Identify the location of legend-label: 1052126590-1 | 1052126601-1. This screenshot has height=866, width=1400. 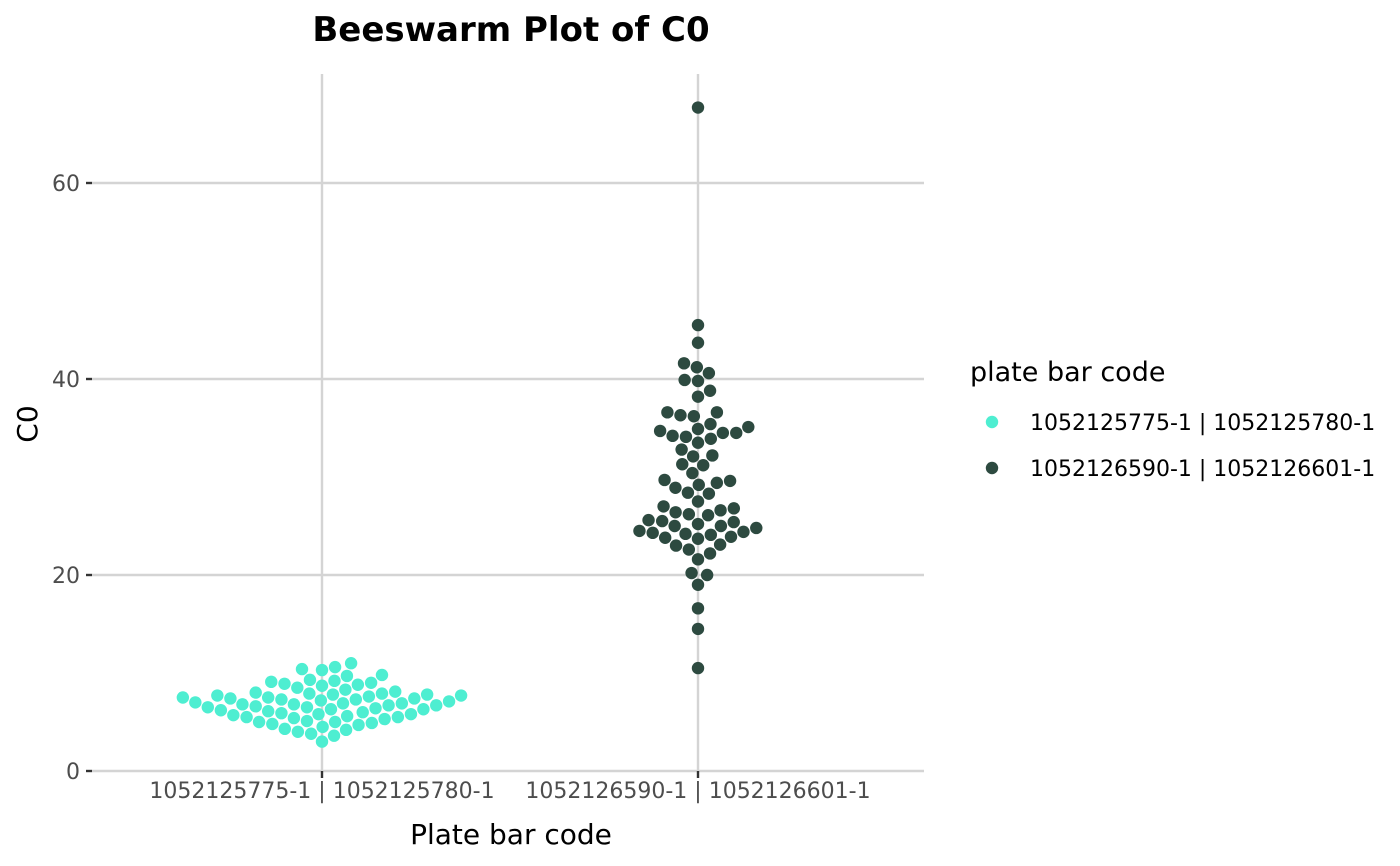
(1202, 469).